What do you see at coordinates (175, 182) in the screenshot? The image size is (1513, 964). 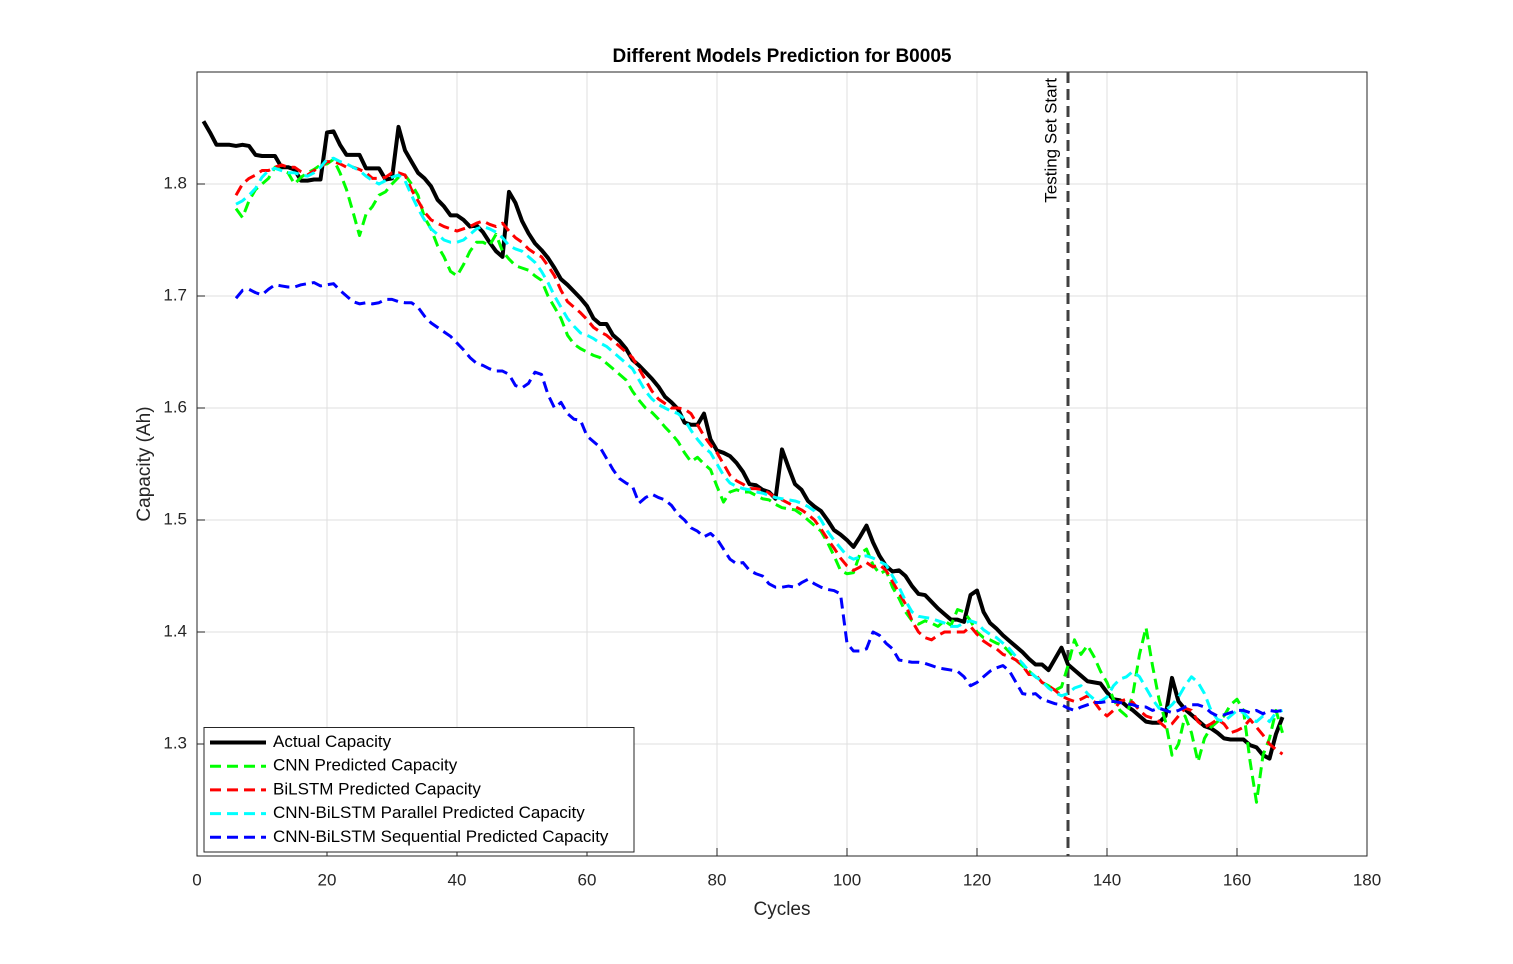 I see `y-tick-label: 1.8` at bounding box center [175, 182].